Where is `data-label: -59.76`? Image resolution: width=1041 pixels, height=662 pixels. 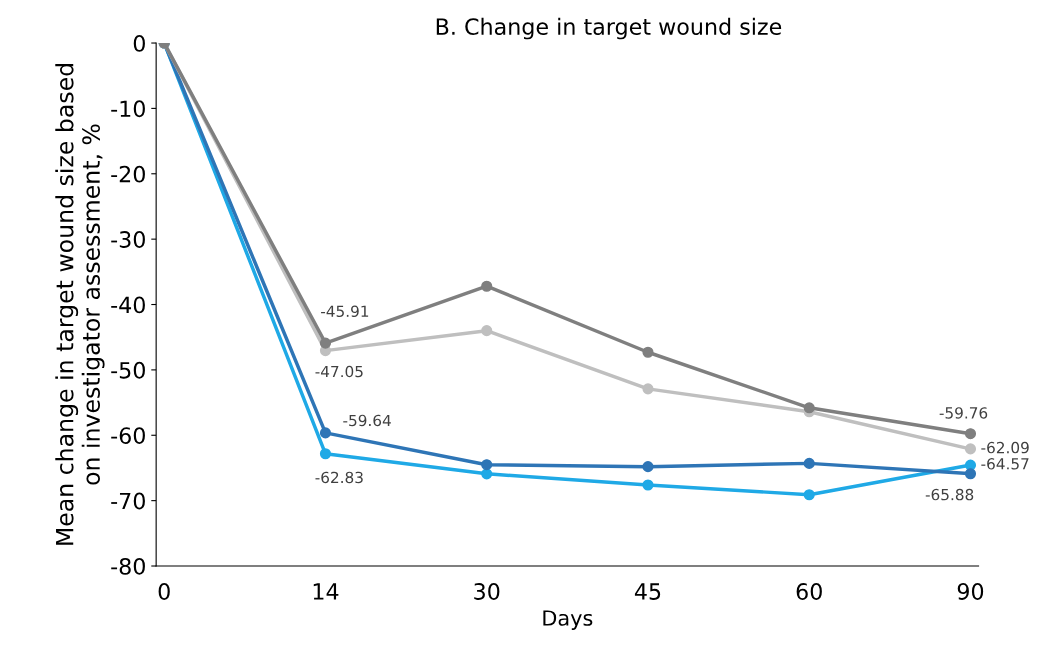 data-label: -59.76 is located at coordinates (963, 413).